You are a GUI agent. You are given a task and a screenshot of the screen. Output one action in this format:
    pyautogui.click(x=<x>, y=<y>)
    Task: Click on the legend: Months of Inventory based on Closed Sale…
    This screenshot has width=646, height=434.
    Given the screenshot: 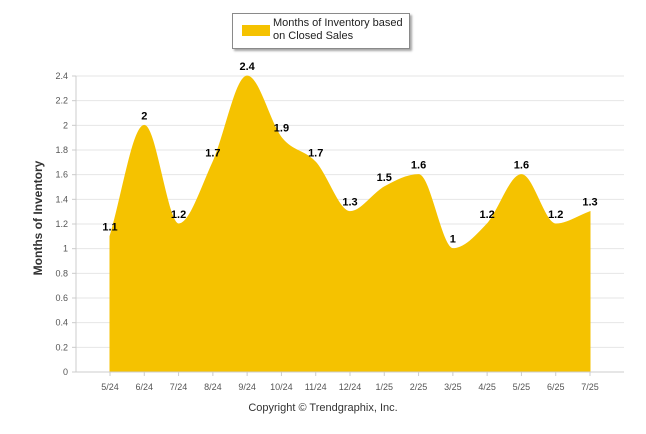 What is the action you would take?
    pyautogui.click(x=321, y=31)
    